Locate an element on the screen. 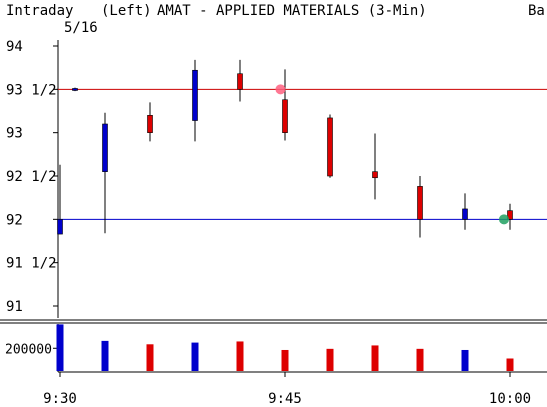  markers is located at coordinates (392, 154).